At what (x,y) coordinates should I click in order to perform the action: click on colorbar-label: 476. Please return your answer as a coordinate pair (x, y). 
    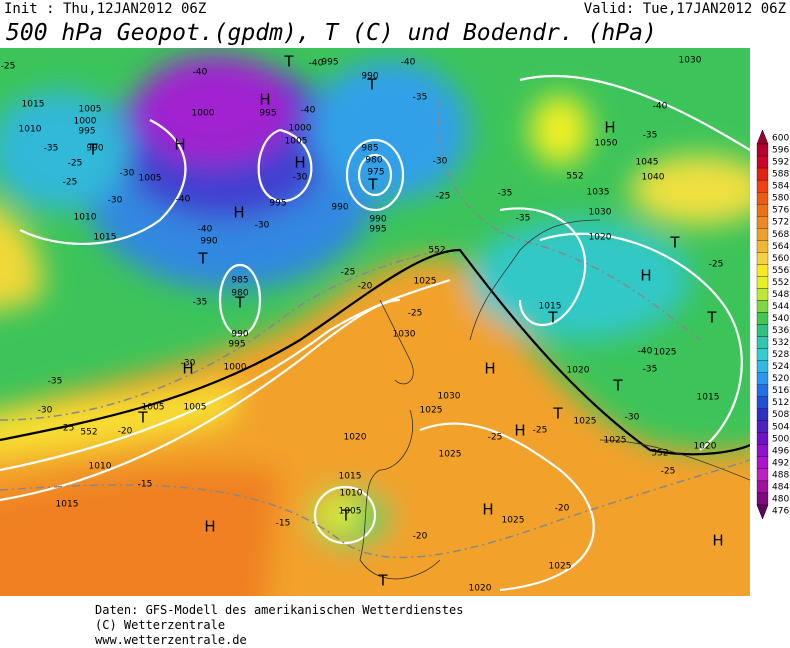
    Looking at the image, I should click on (780, 512).